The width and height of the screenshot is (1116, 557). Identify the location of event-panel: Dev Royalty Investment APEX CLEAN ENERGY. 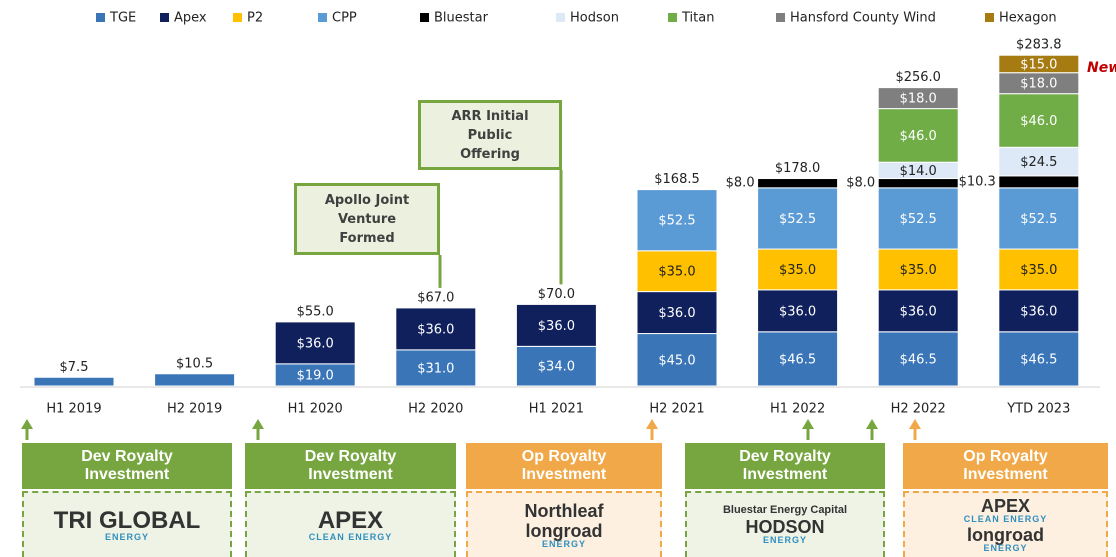
(350, 500).